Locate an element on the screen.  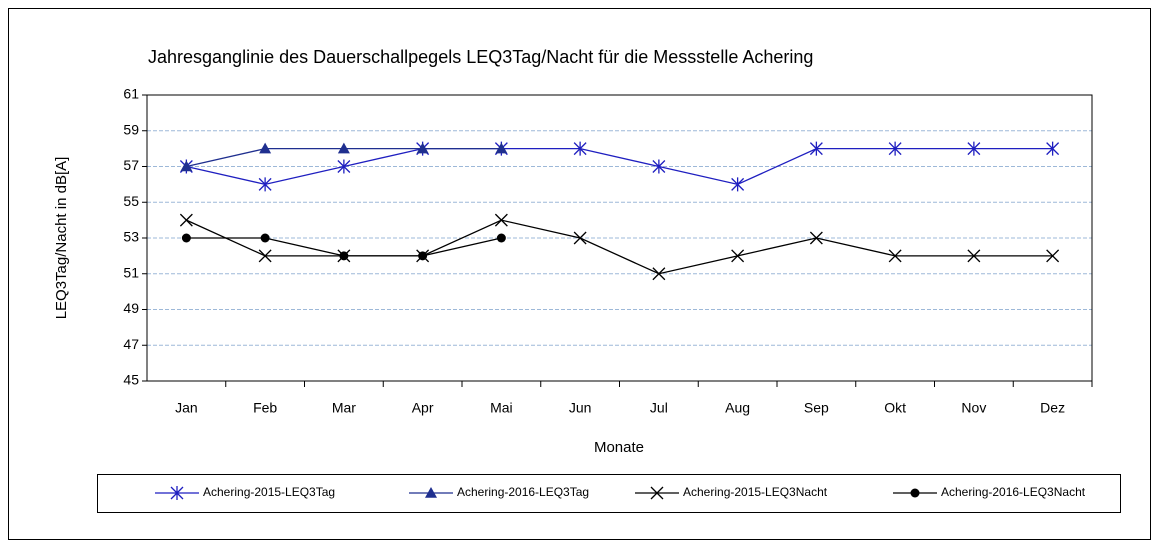
x-tick-label: Jan is located at coordinates (186, 408).